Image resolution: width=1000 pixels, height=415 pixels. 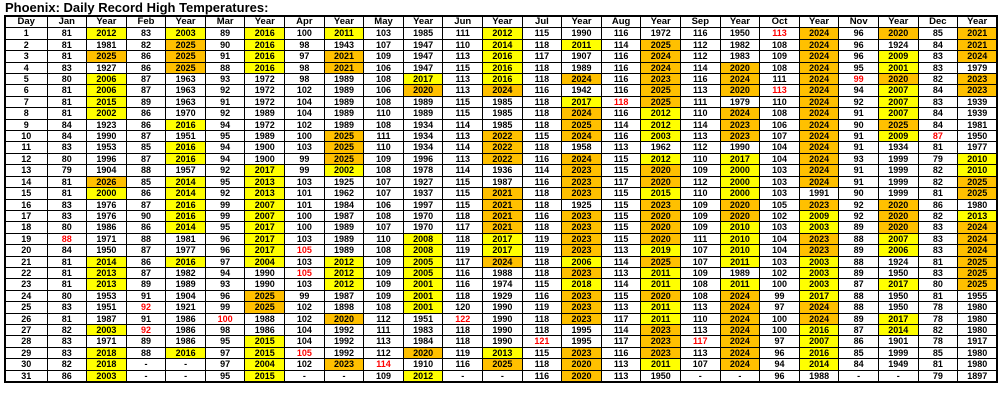 What do you see at coordinates (225, 216) in the screenshot?
I see `temp-cell: 99` at bounding box center [225, 216].